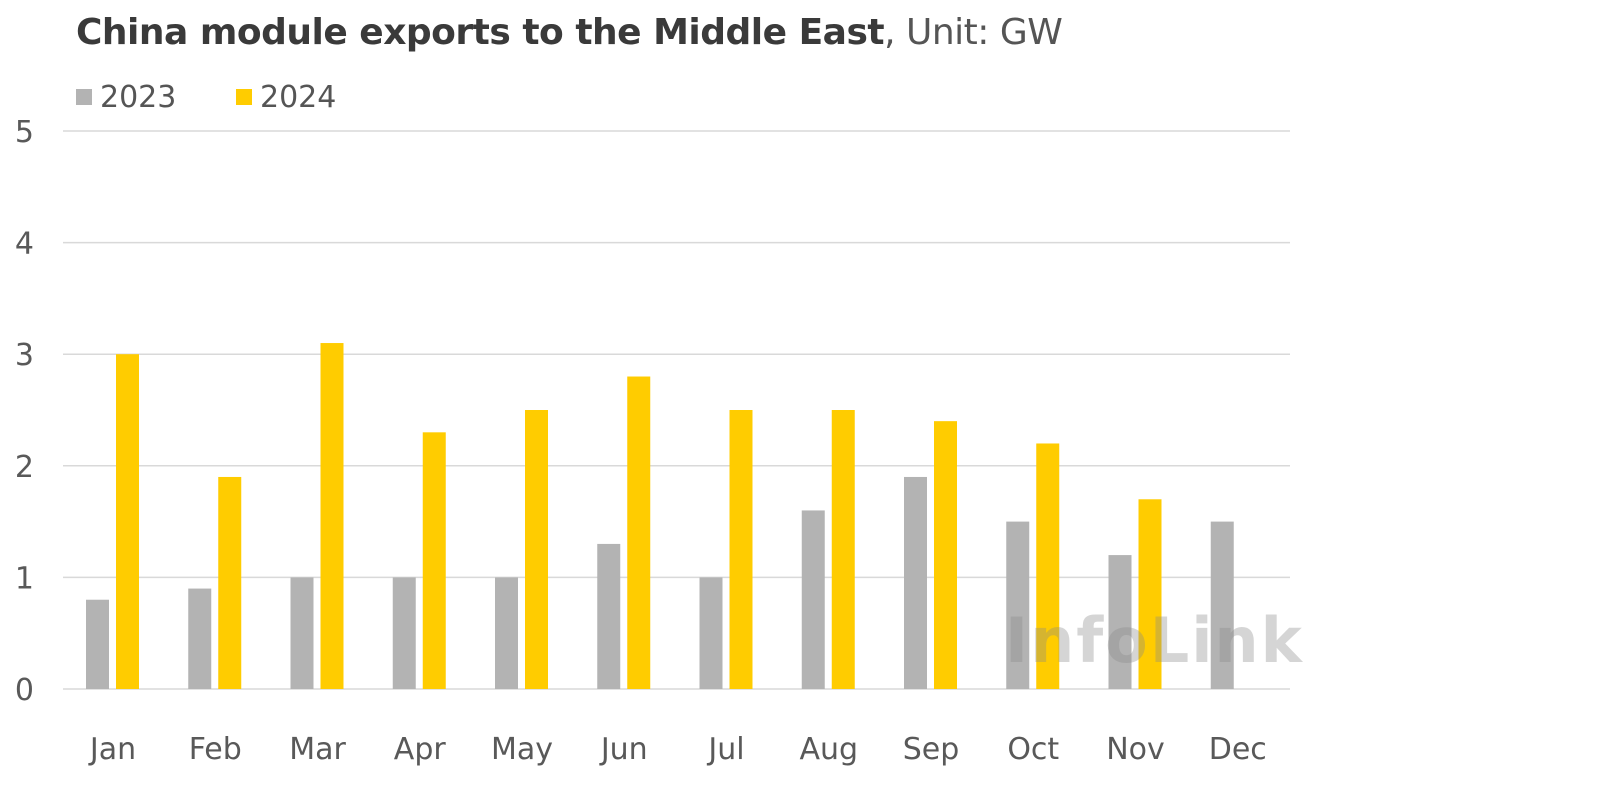  What do you see at coordinates (420, 749) in the screenshot?
I see `x-tick-label-apr: Apr` at bounding box center [420, 749].